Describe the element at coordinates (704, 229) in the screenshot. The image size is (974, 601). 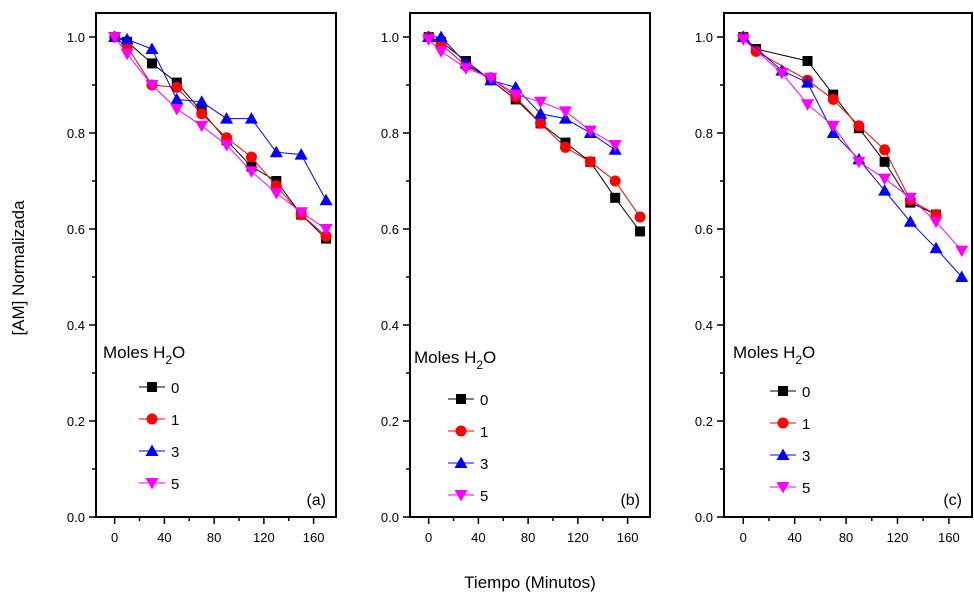
I see `y-tick-label: 0.6` at that location.